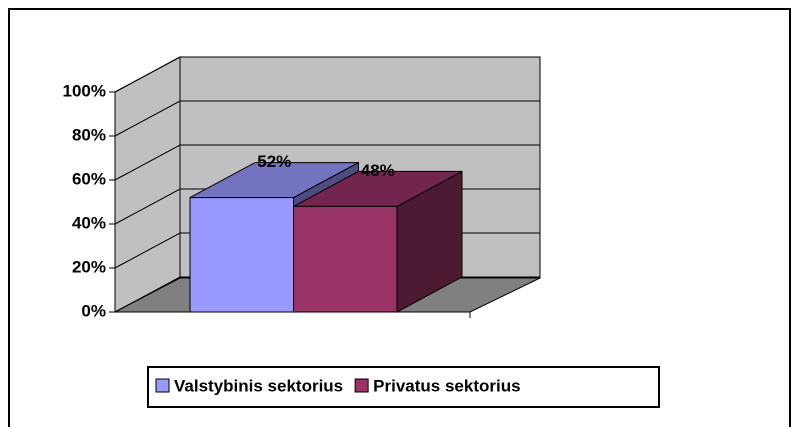  What do you see at coordinates (84, 90) in the screenshot?
I see `y-tick-label: 100%` at bounding box center [84, 90].